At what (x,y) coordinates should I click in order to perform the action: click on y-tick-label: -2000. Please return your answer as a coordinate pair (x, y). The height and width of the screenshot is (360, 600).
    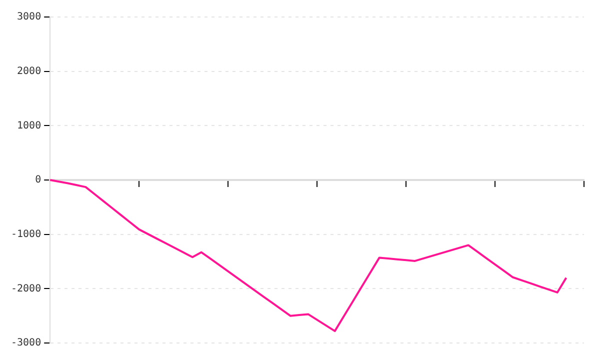
    Looking at the image, I should click on (26, 288).